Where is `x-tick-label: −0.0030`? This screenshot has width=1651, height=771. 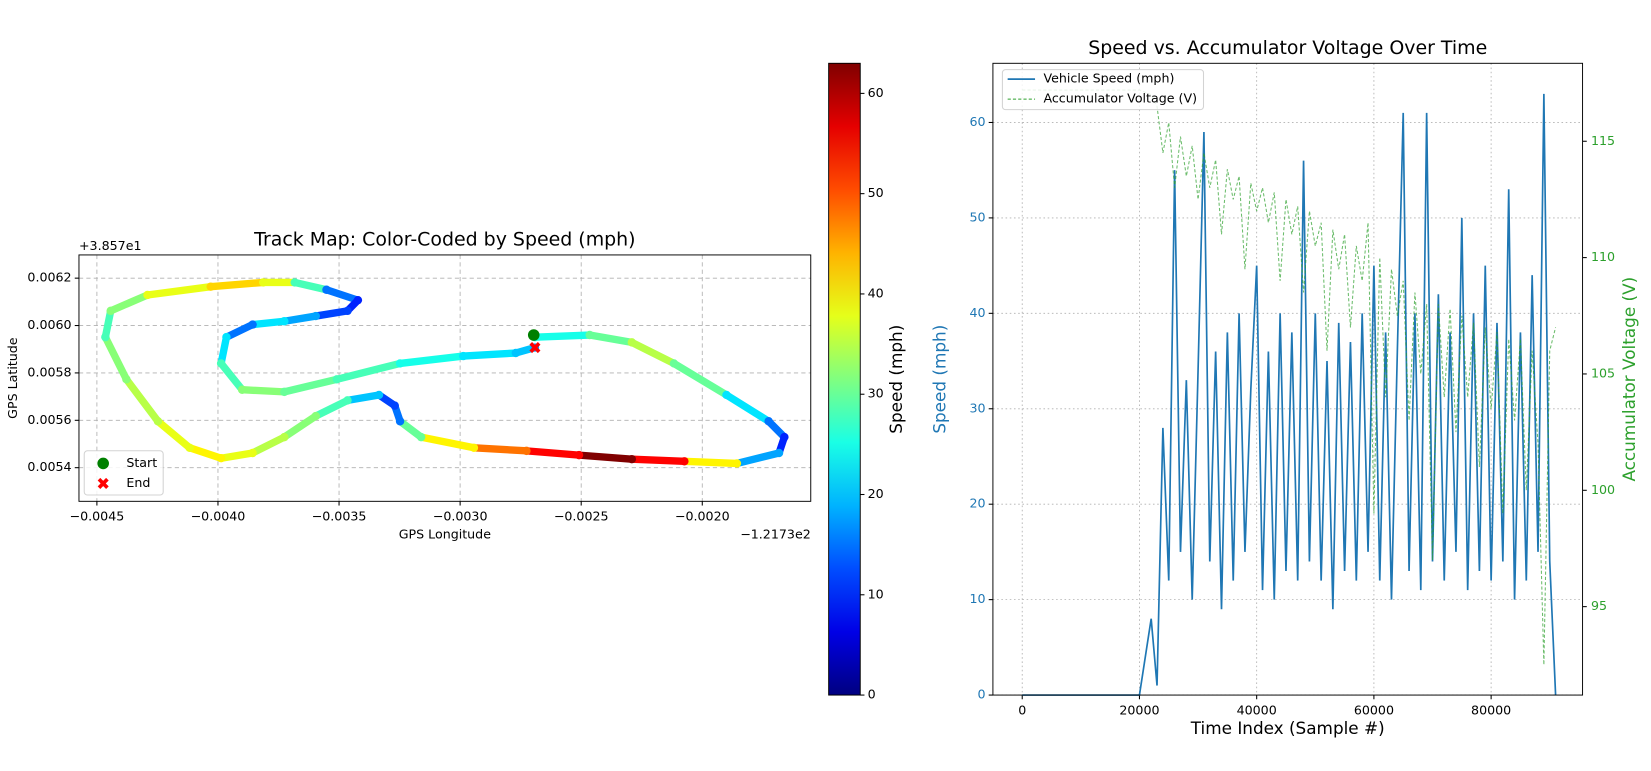 x-tick-label: −0.0030 is located at coordinates (460, 516).